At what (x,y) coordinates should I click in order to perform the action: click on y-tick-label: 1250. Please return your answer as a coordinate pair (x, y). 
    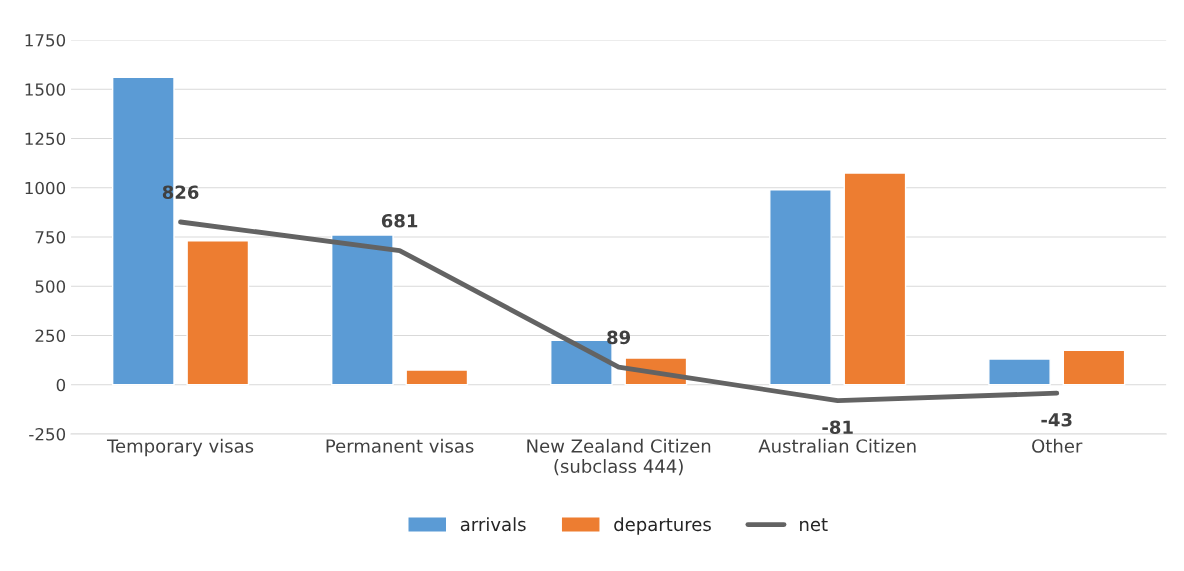
    Looking at the image, I should click on (45, 139).